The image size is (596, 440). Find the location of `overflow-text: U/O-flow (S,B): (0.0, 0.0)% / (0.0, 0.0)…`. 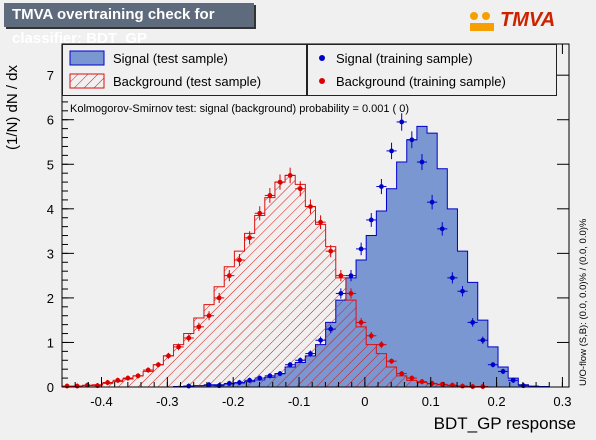

overflow-text: U/O-flow (S,B): (0.0, 0.0)% / (0.0, 0.0)… is located at coordinates (583, 302).